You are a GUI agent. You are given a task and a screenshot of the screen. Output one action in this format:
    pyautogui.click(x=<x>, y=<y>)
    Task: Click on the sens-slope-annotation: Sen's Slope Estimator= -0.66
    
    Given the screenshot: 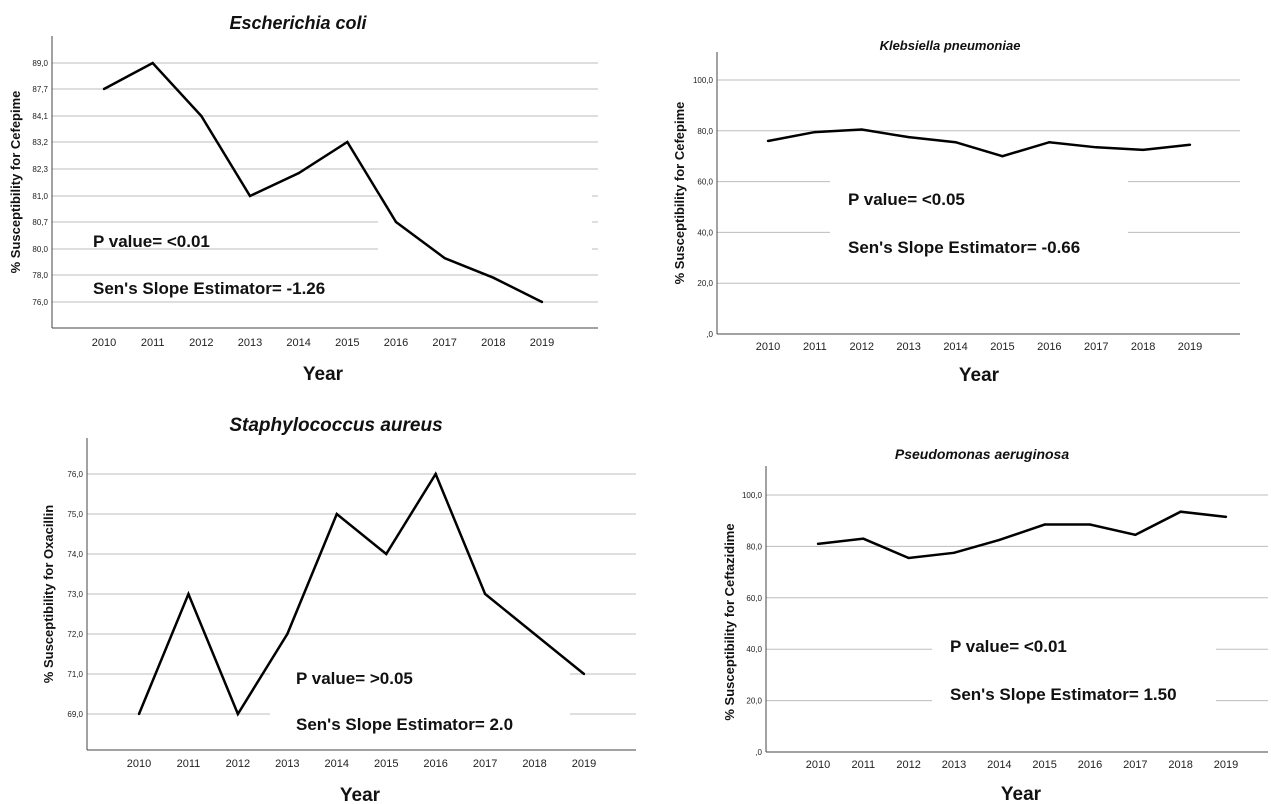 What is the action you would take?
    pyautogui.click(x=964, y=247)
    